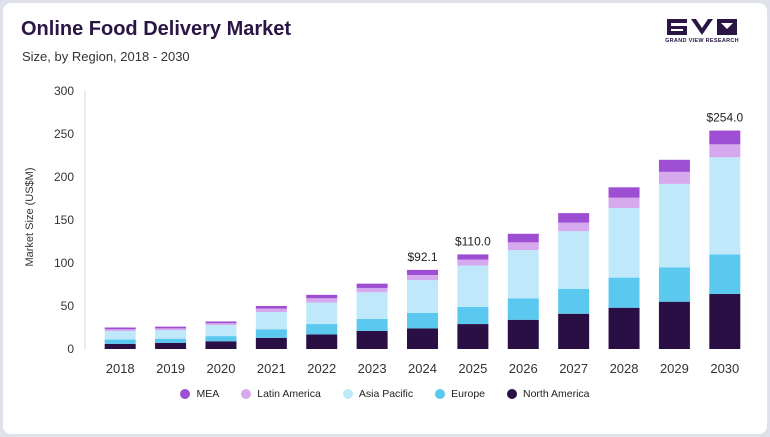 Image resolution: width=770 pixels, height=437 pixels. I want to click on legend-label: Latin America, so click(289, 394).